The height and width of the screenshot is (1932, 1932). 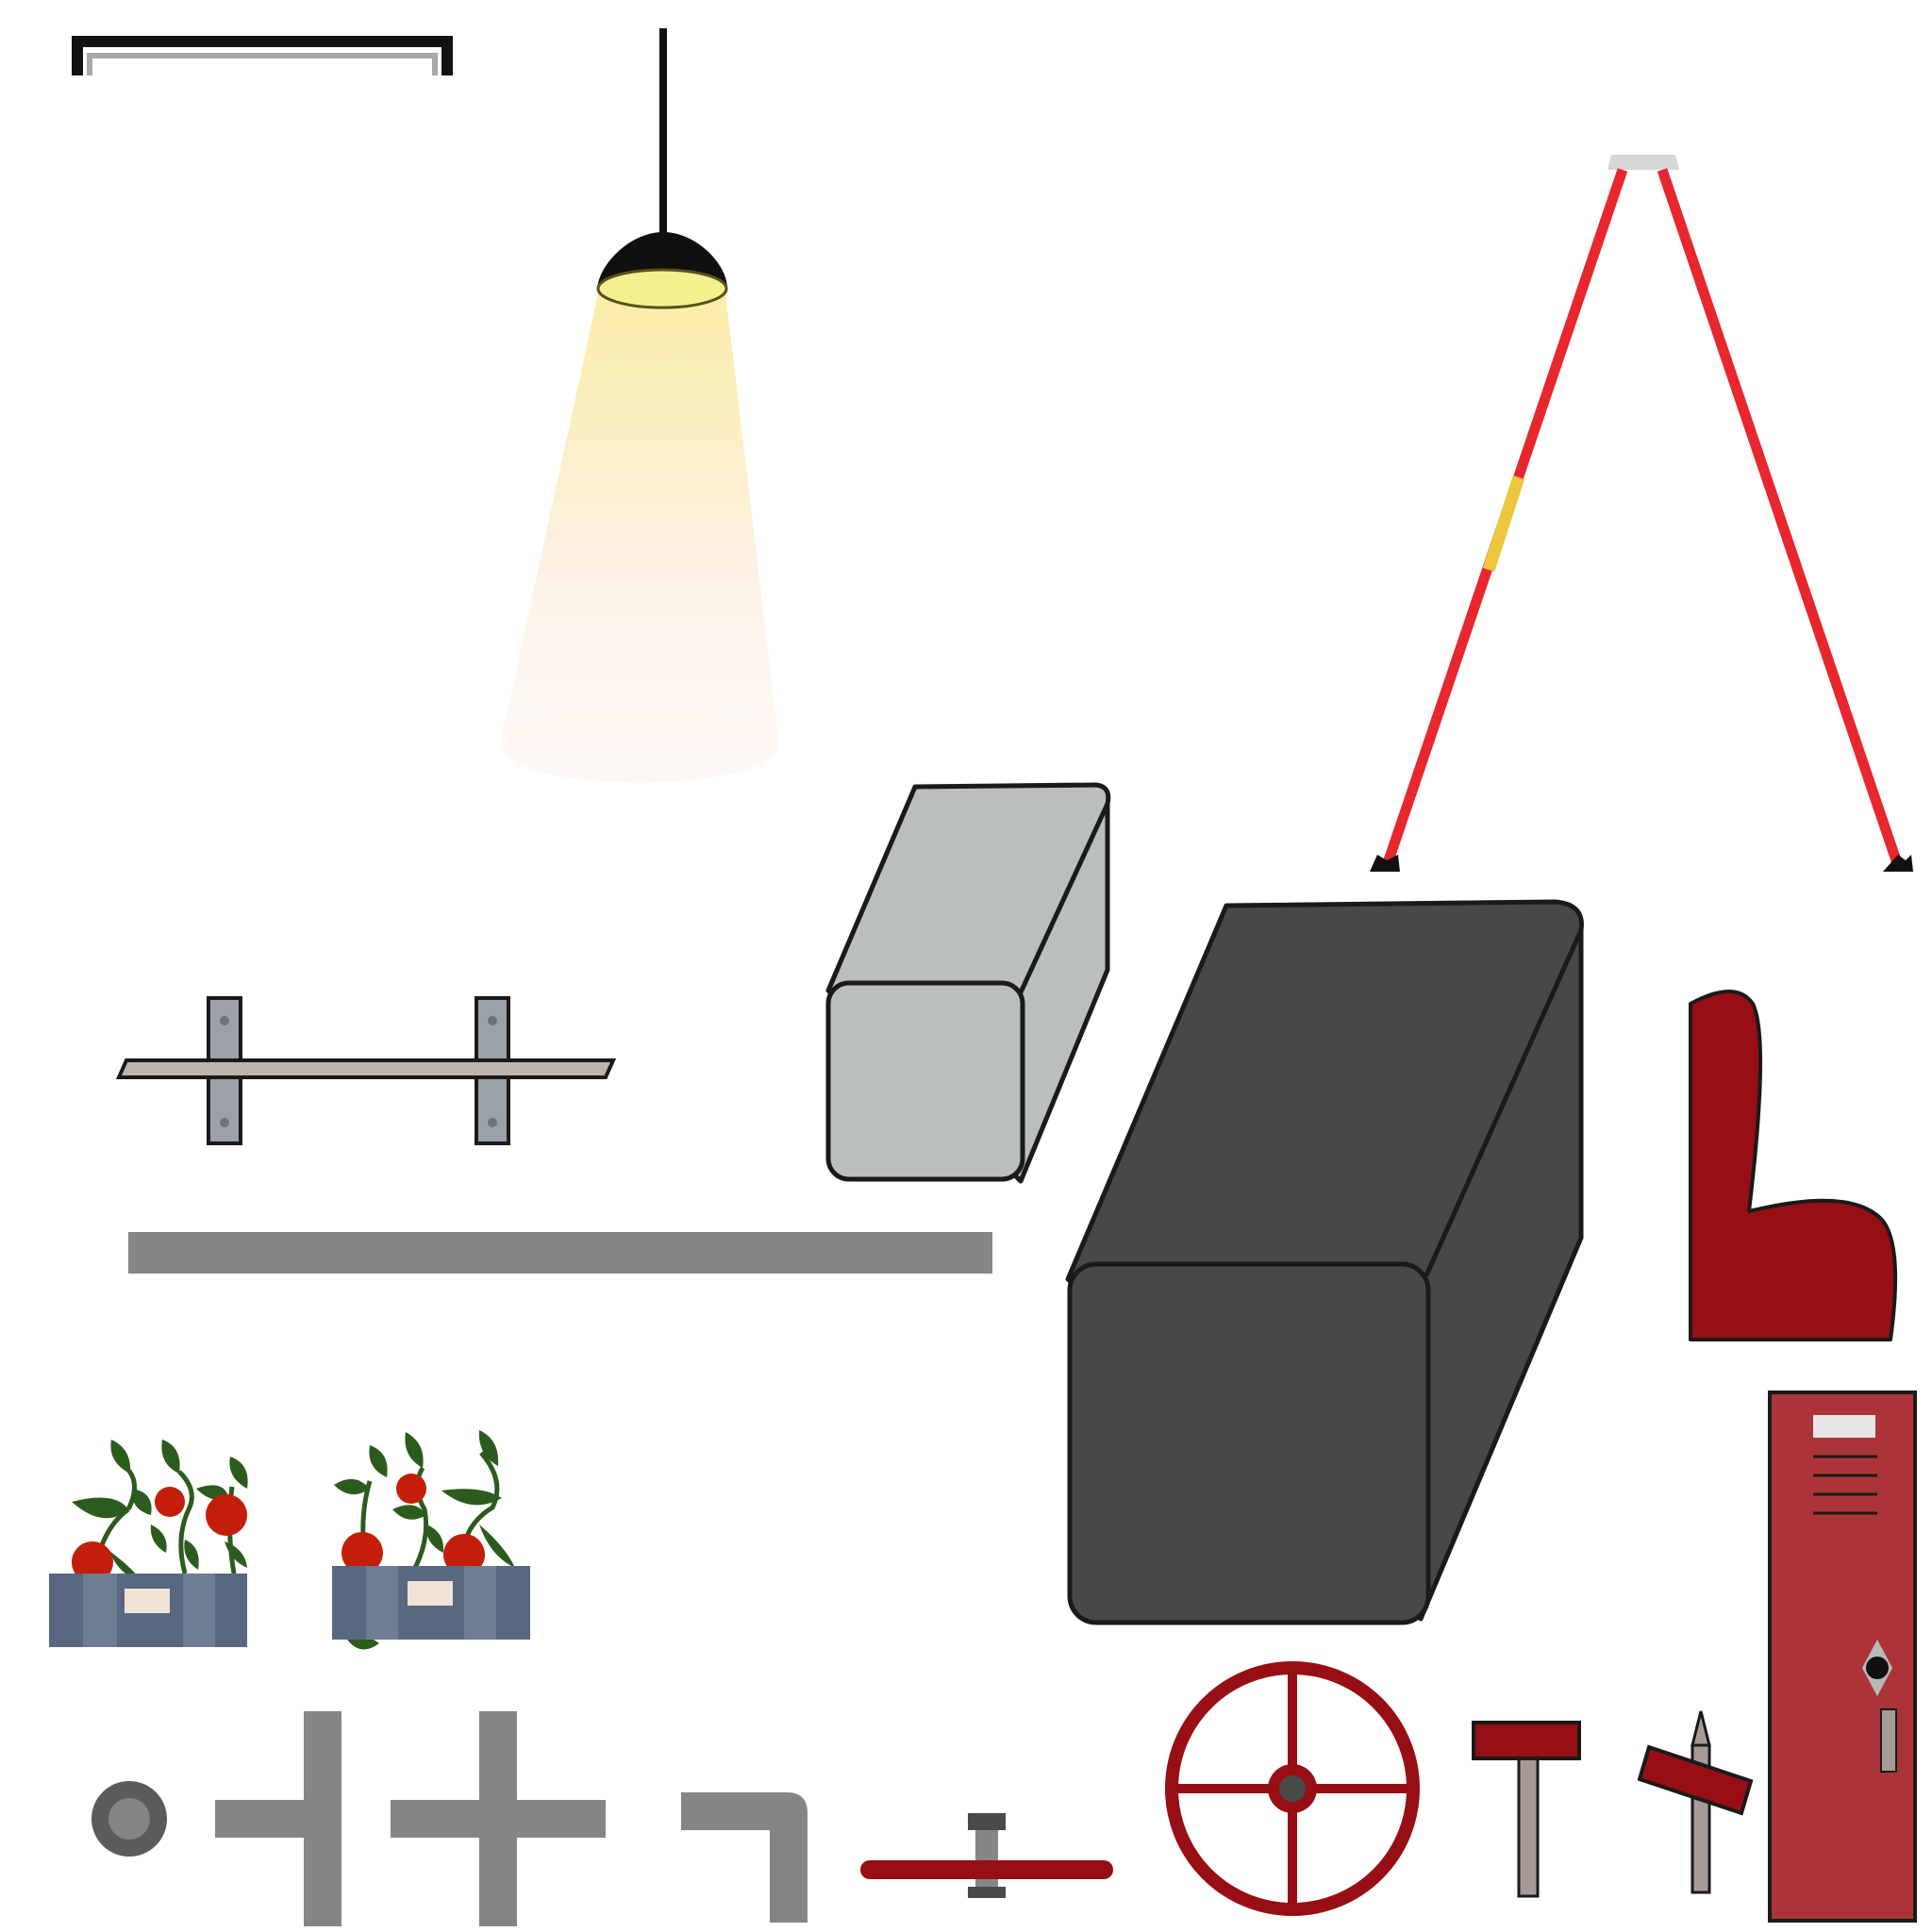 I want to click on pipe-cross-junction, so click(x=499, y=1819).